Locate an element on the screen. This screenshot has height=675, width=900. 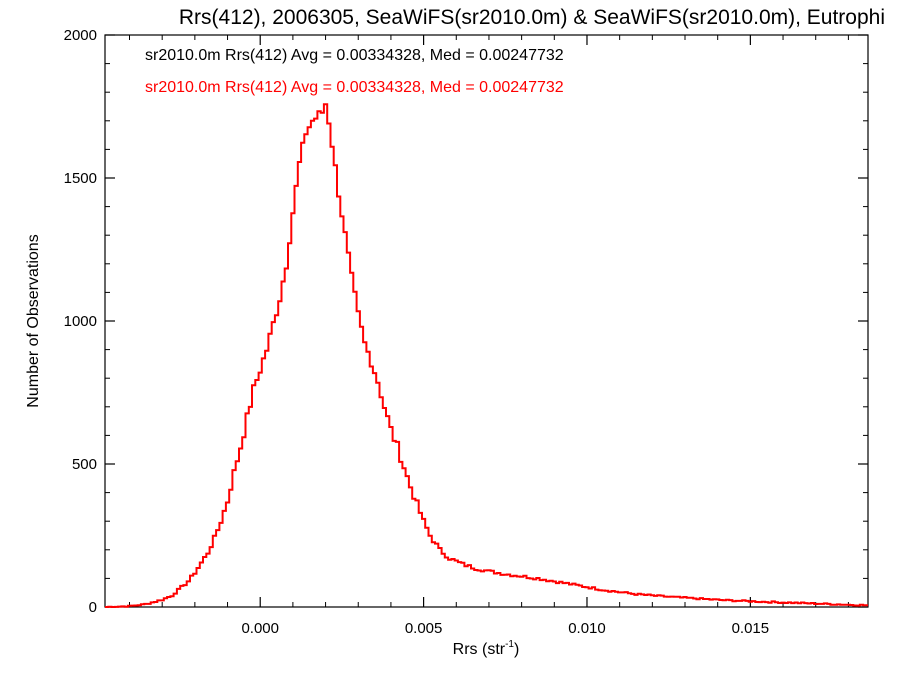
x-axis-label: Rrs (str-1) is located at coordinates (486, 648).